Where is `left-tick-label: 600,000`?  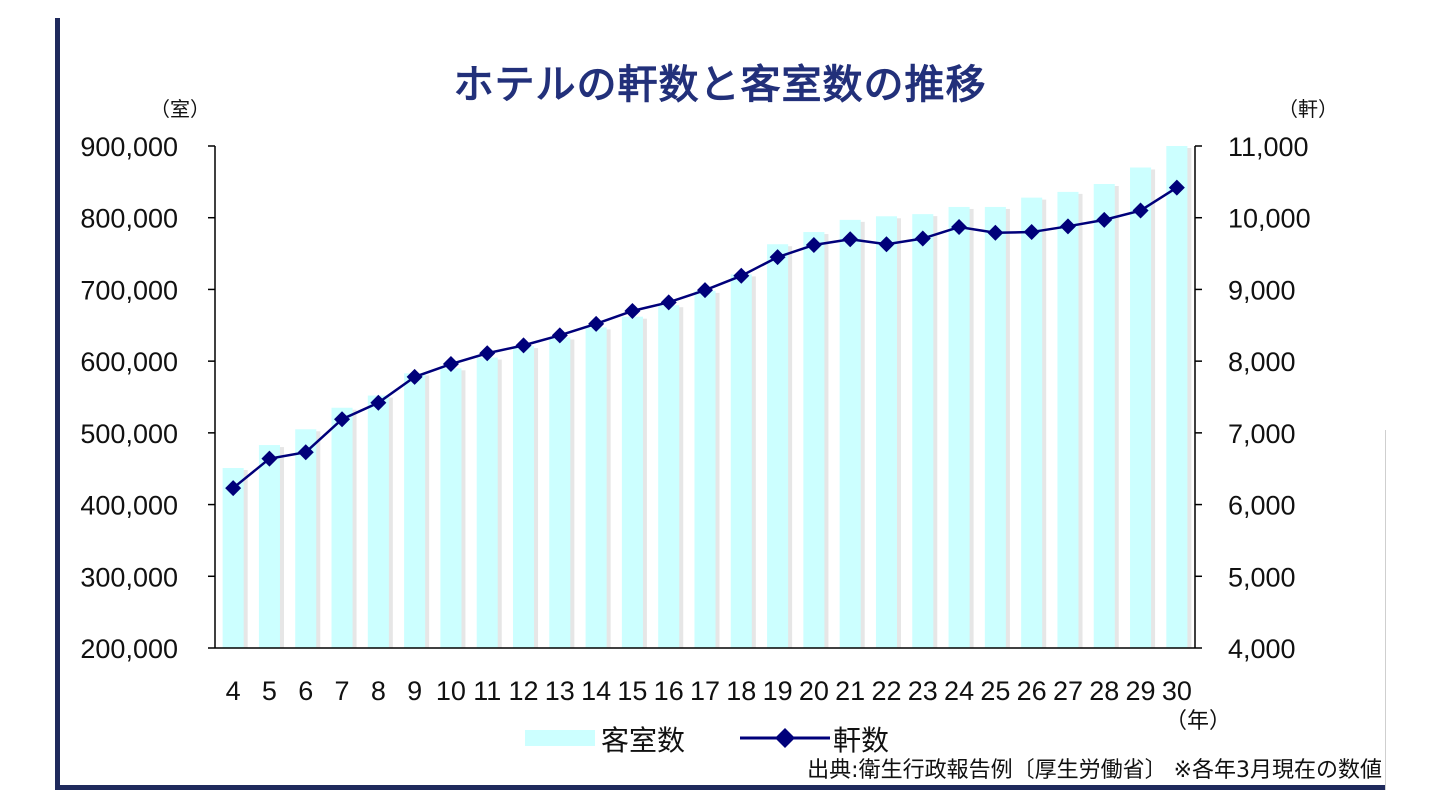 left-tick-label: 600,000 is located at coordinates (129, 362).